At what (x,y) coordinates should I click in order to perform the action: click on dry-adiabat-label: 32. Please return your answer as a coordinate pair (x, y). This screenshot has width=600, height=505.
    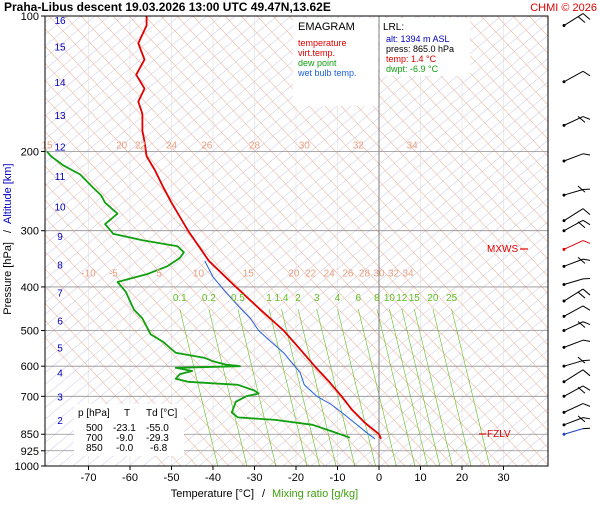
    Looking at the image, I should click on (359, 145).